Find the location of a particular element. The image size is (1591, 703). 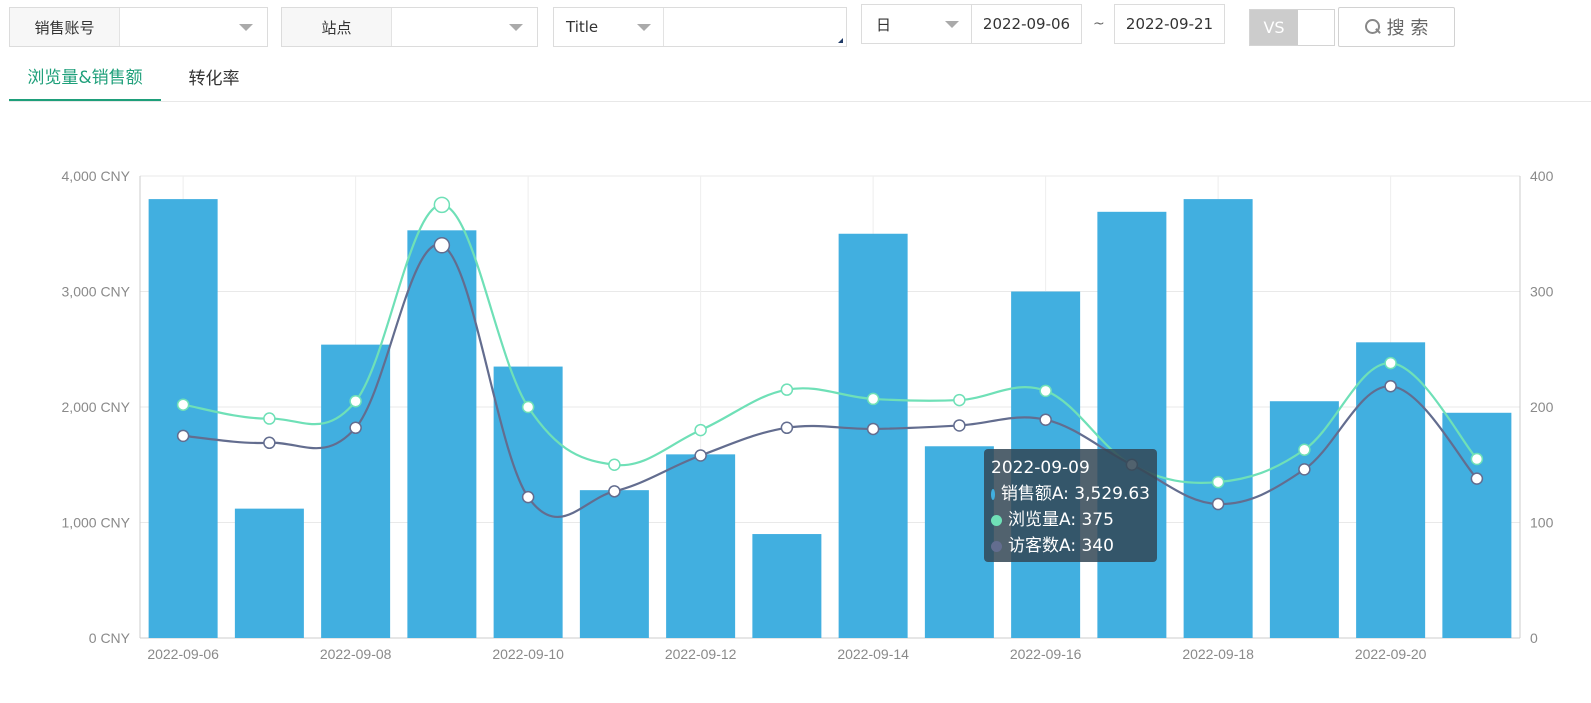

title-select-label: Title is located at coordinates (582, 27).